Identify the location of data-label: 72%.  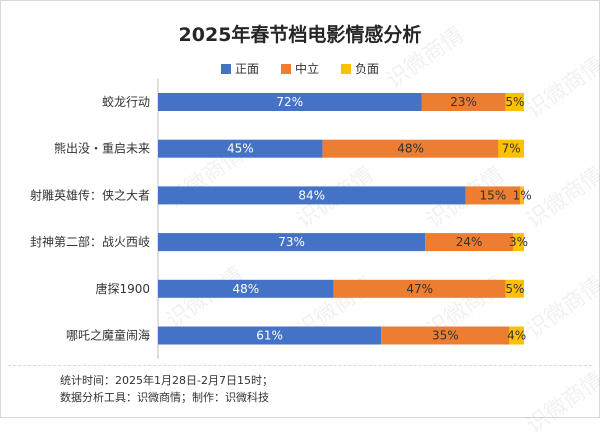
(289, 102).